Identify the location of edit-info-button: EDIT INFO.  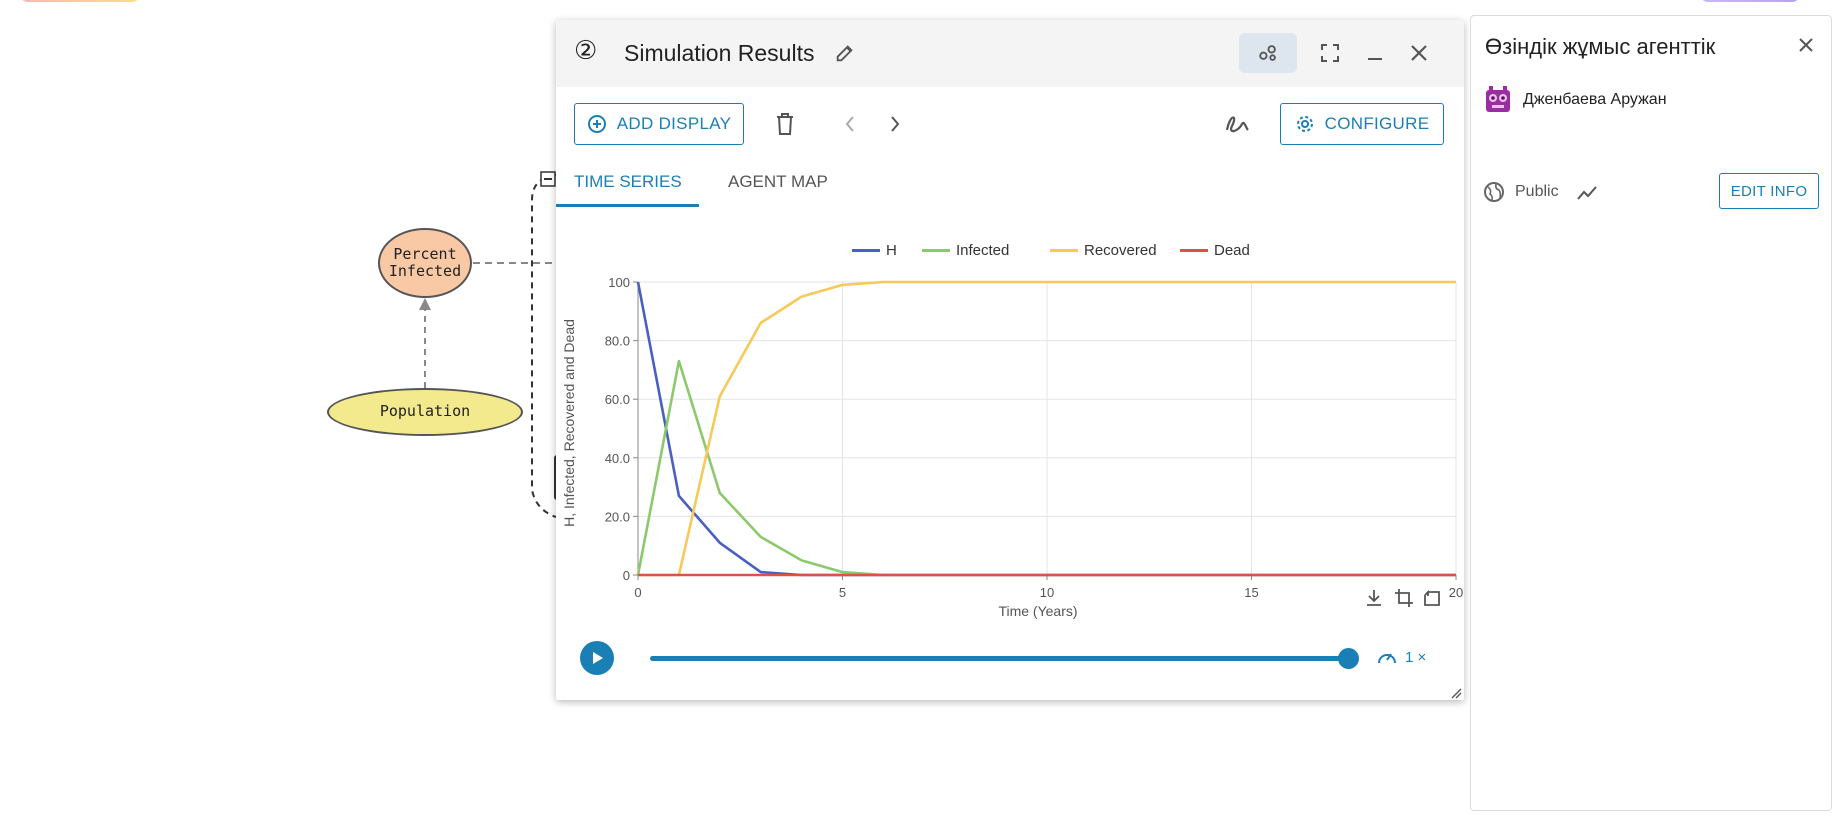
(1769, 191).